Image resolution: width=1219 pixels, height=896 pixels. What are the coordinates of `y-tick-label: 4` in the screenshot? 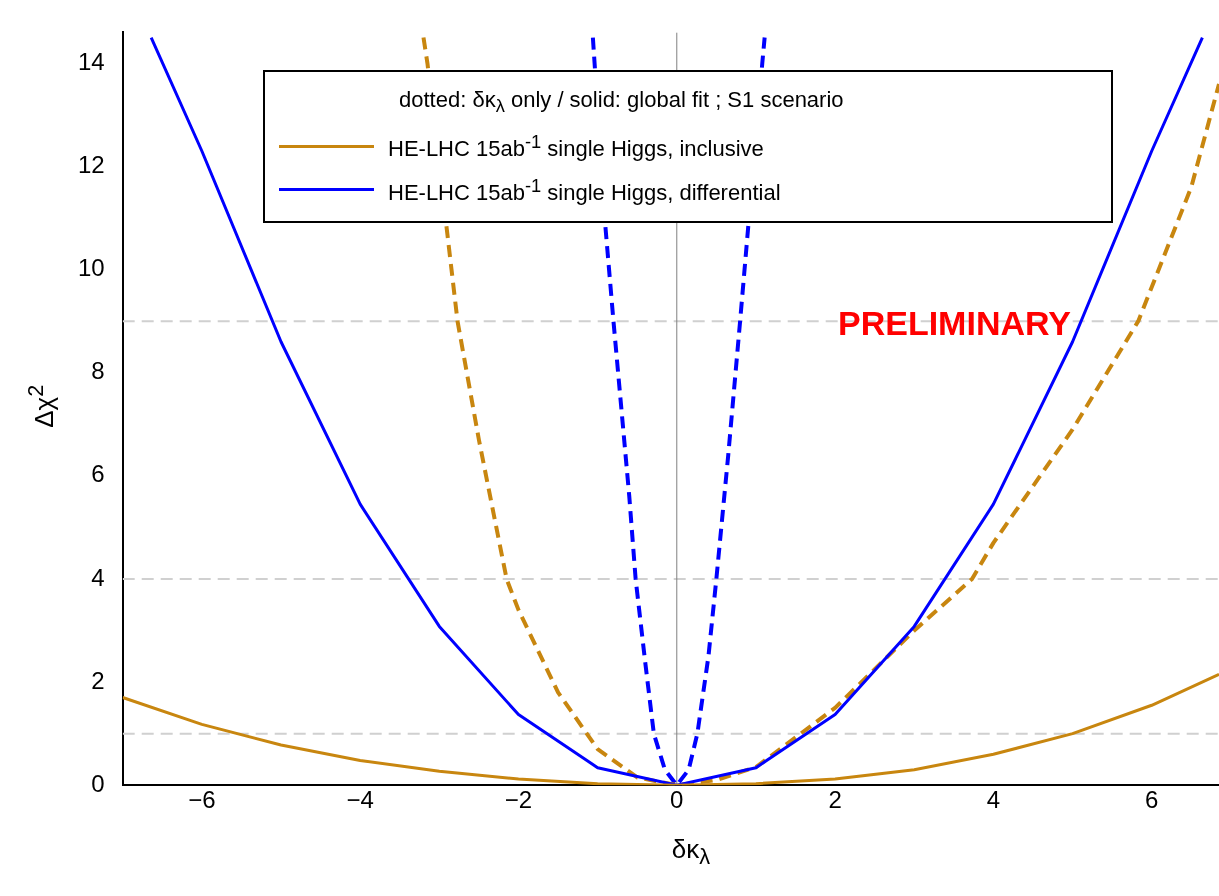 It's located at (98, 577).